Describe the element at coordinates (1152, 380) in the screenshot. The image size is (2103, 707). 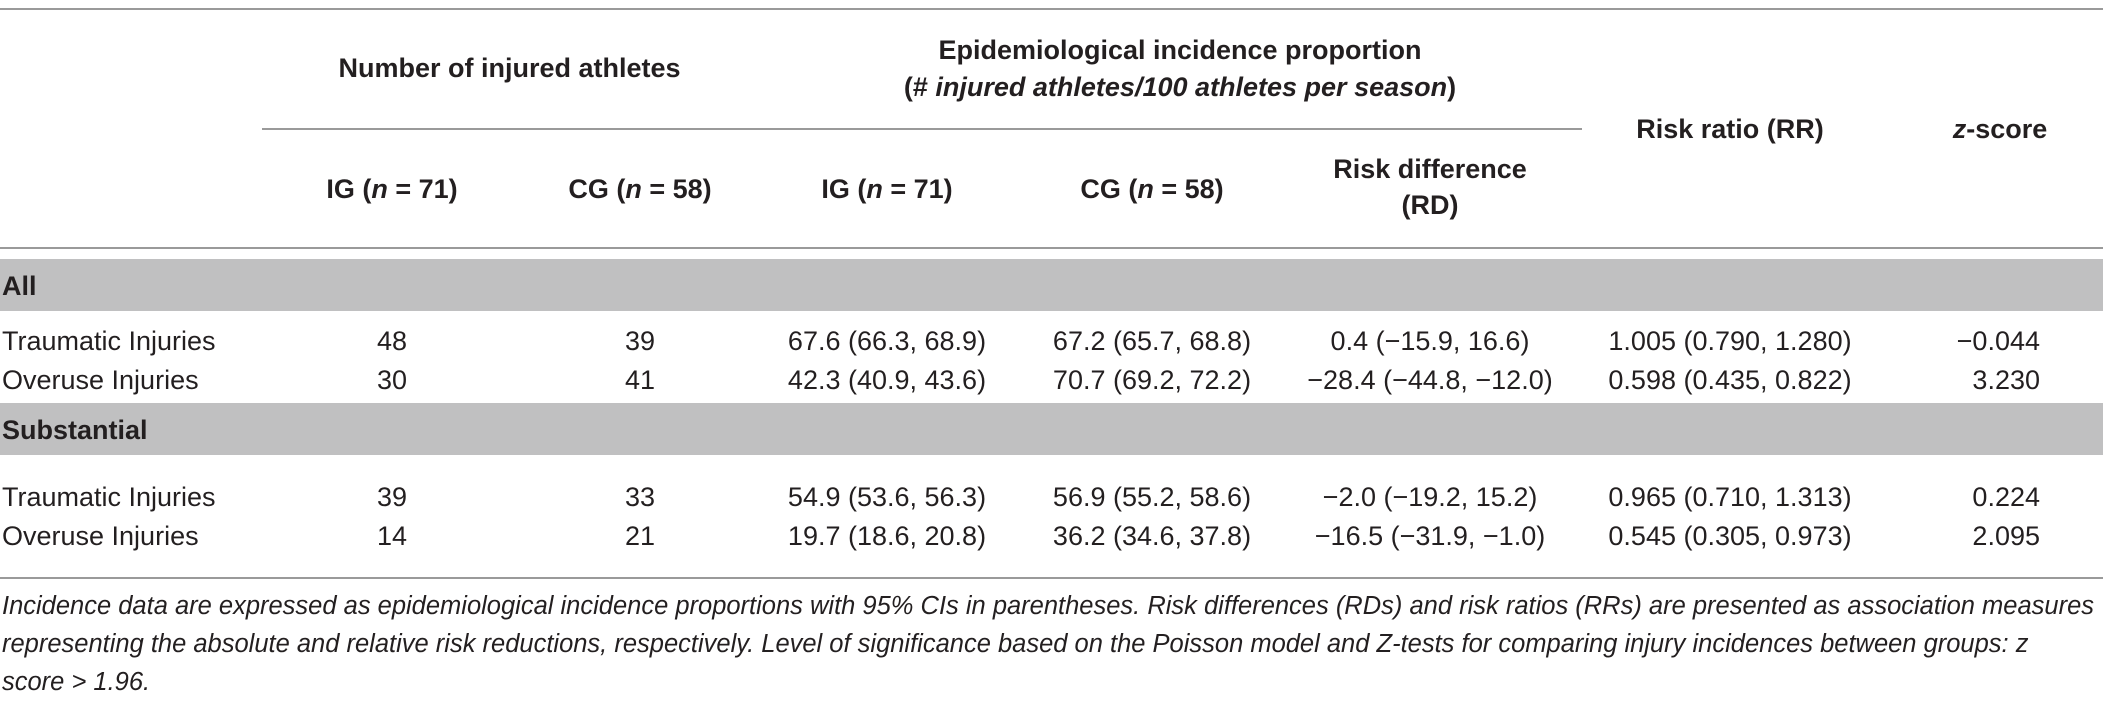
I see `cell-cg-incidence: 70.7 (69.2, 72.2)` at that location.